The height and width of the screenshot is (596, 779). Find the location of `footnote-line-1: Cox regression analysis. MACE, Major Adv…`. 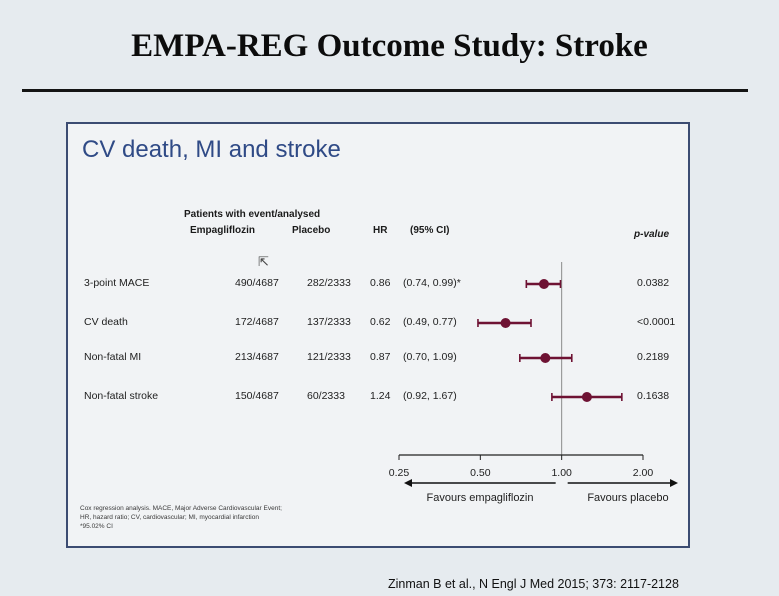

footnote-line-1: Cox regression analysis. MACE, Major Adv… is located at coordinates (181, 508).